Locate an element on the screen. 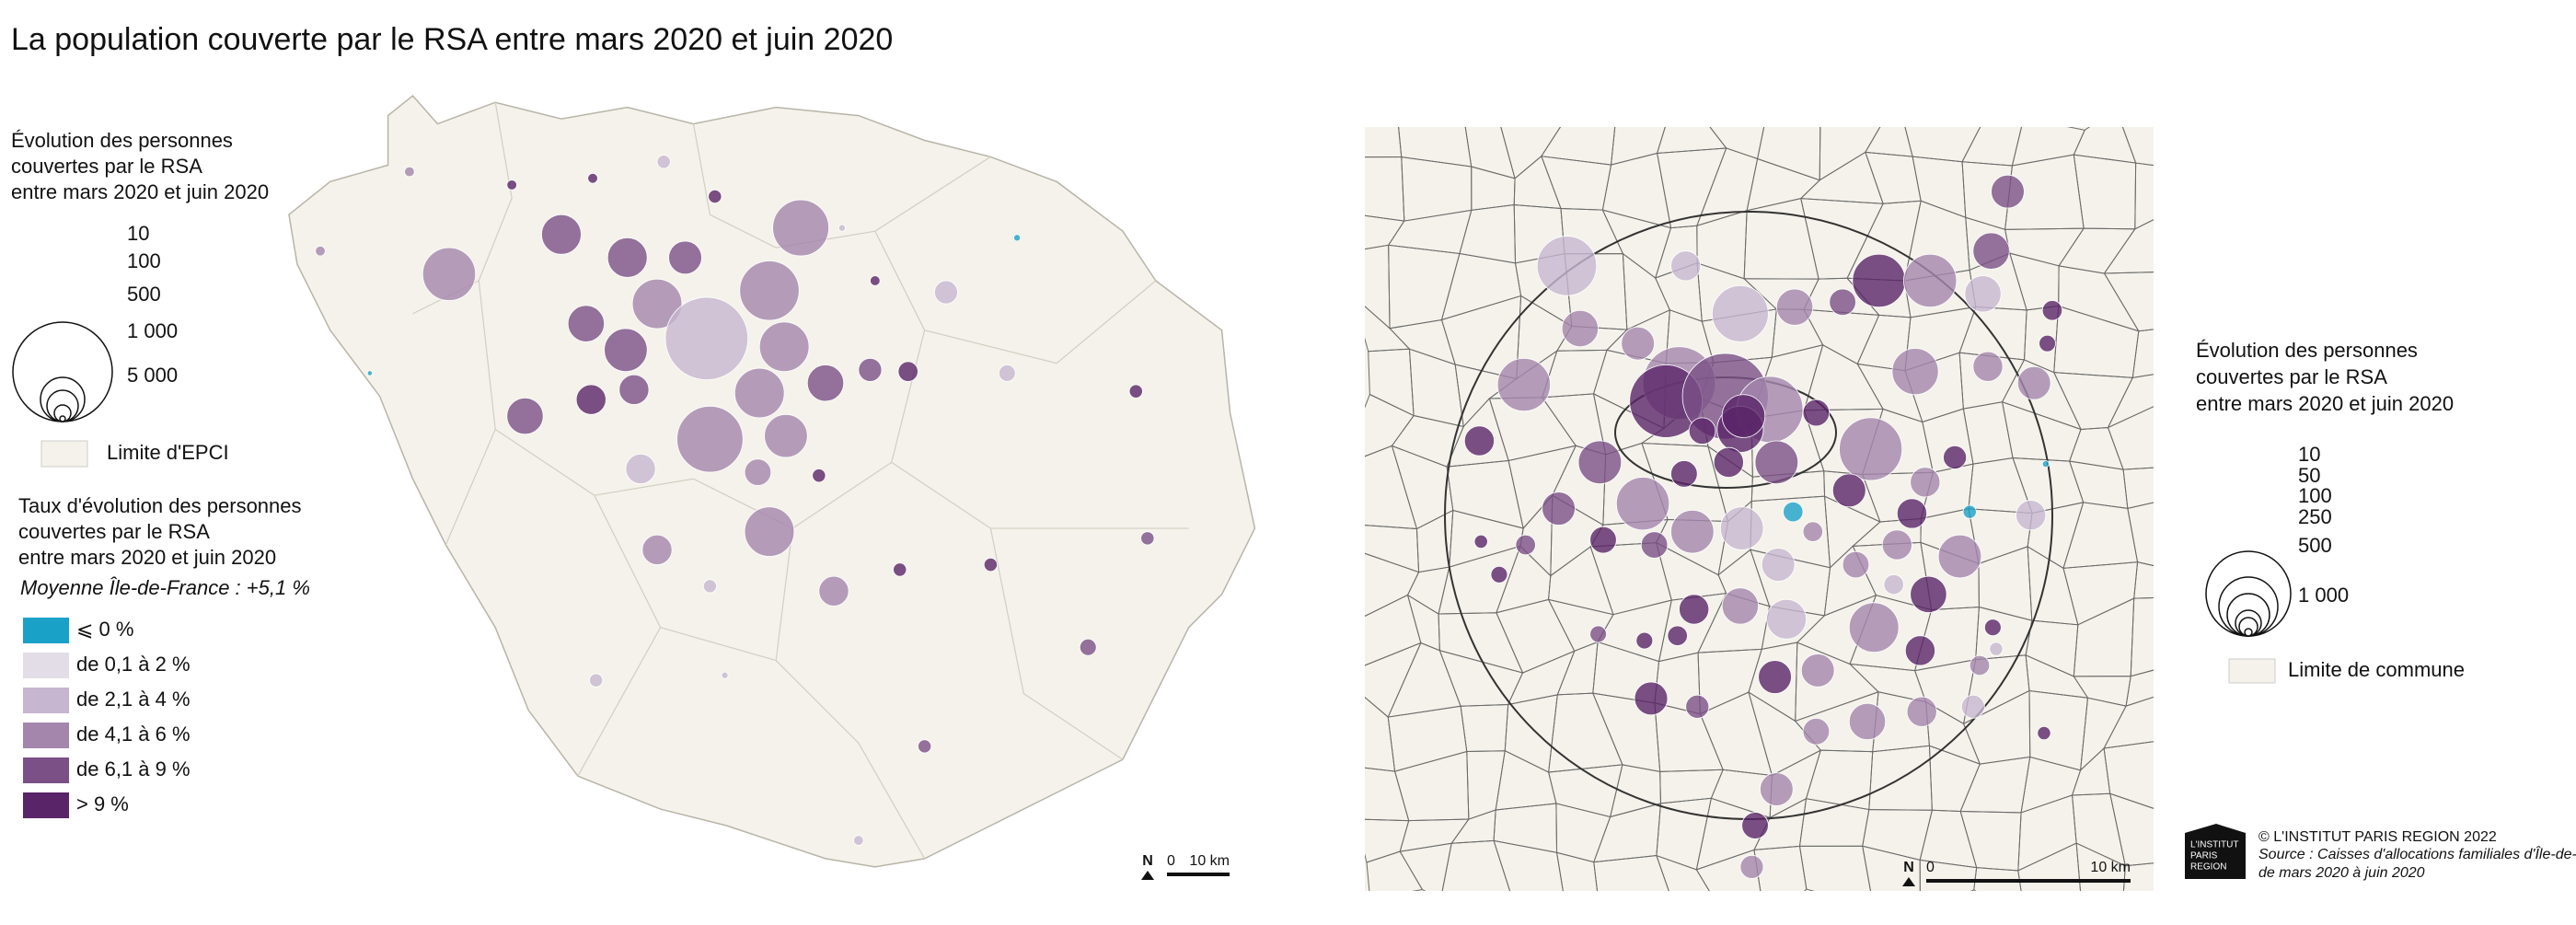  legend-subtitle: Moyenne Île-de-France : +5,1 % is located at coordinates (165, 587).